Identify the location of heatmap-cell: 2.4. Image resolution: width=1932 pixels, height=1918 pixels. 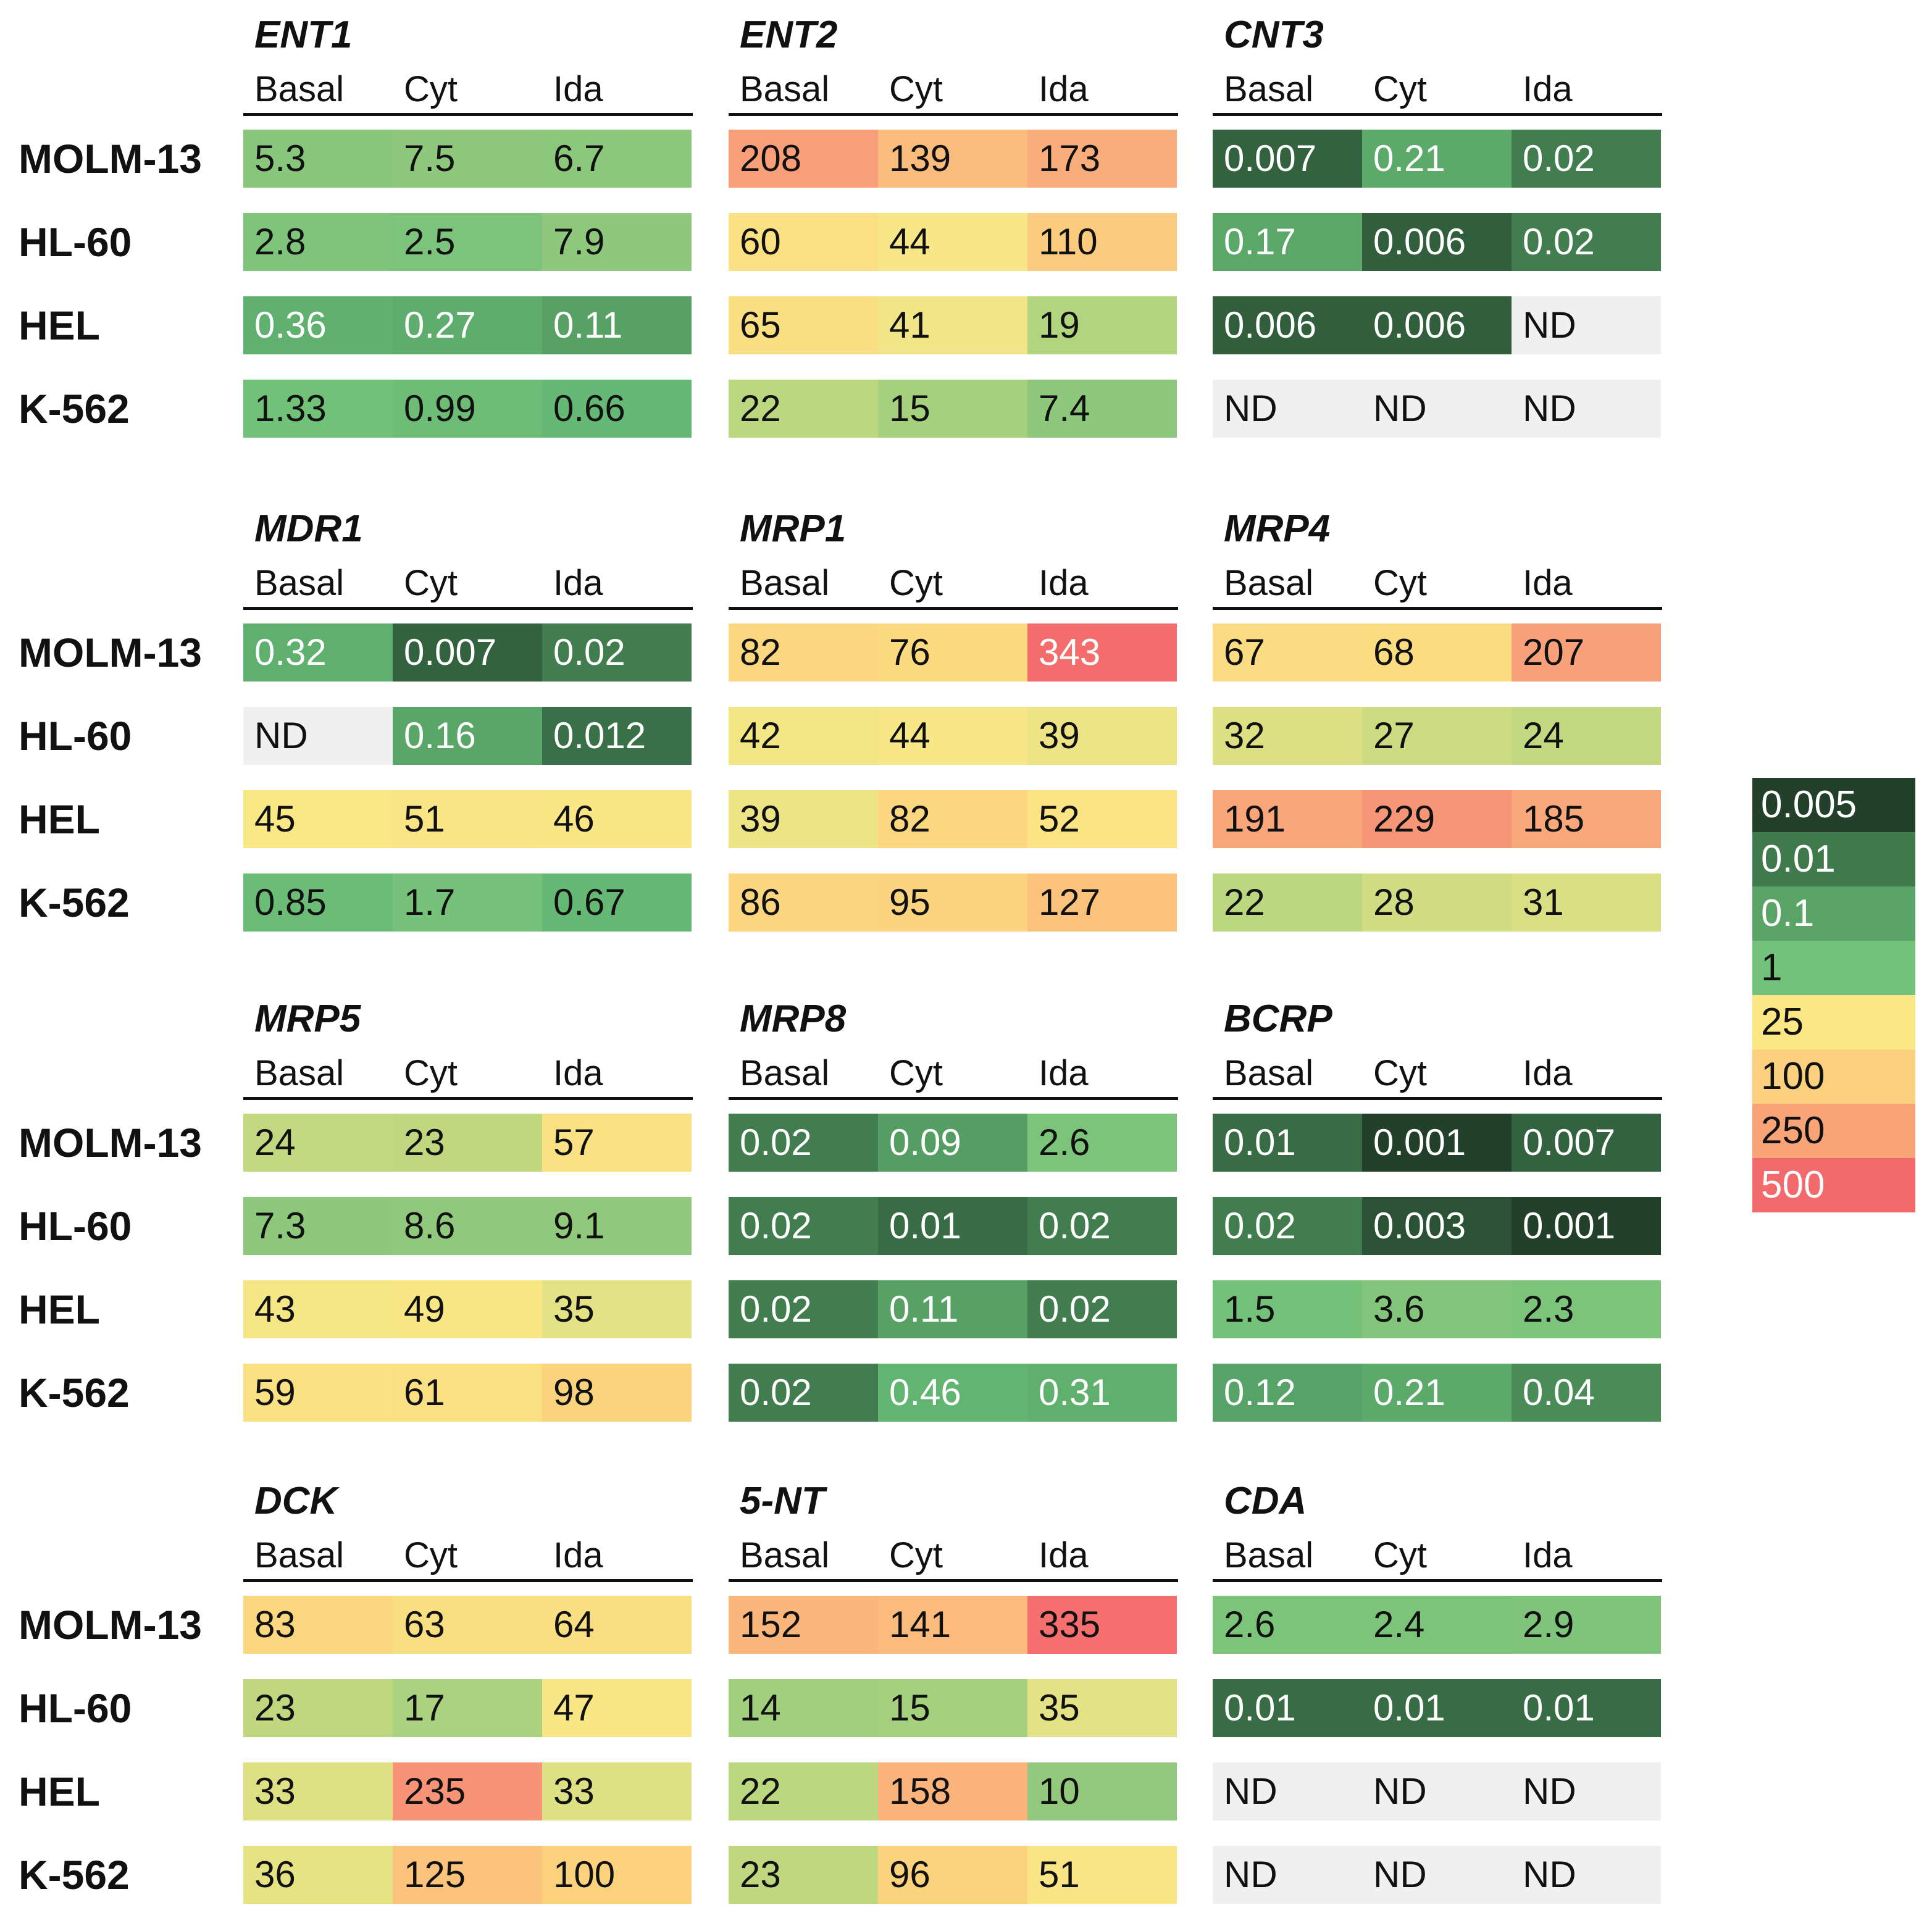
(1437, 1625).